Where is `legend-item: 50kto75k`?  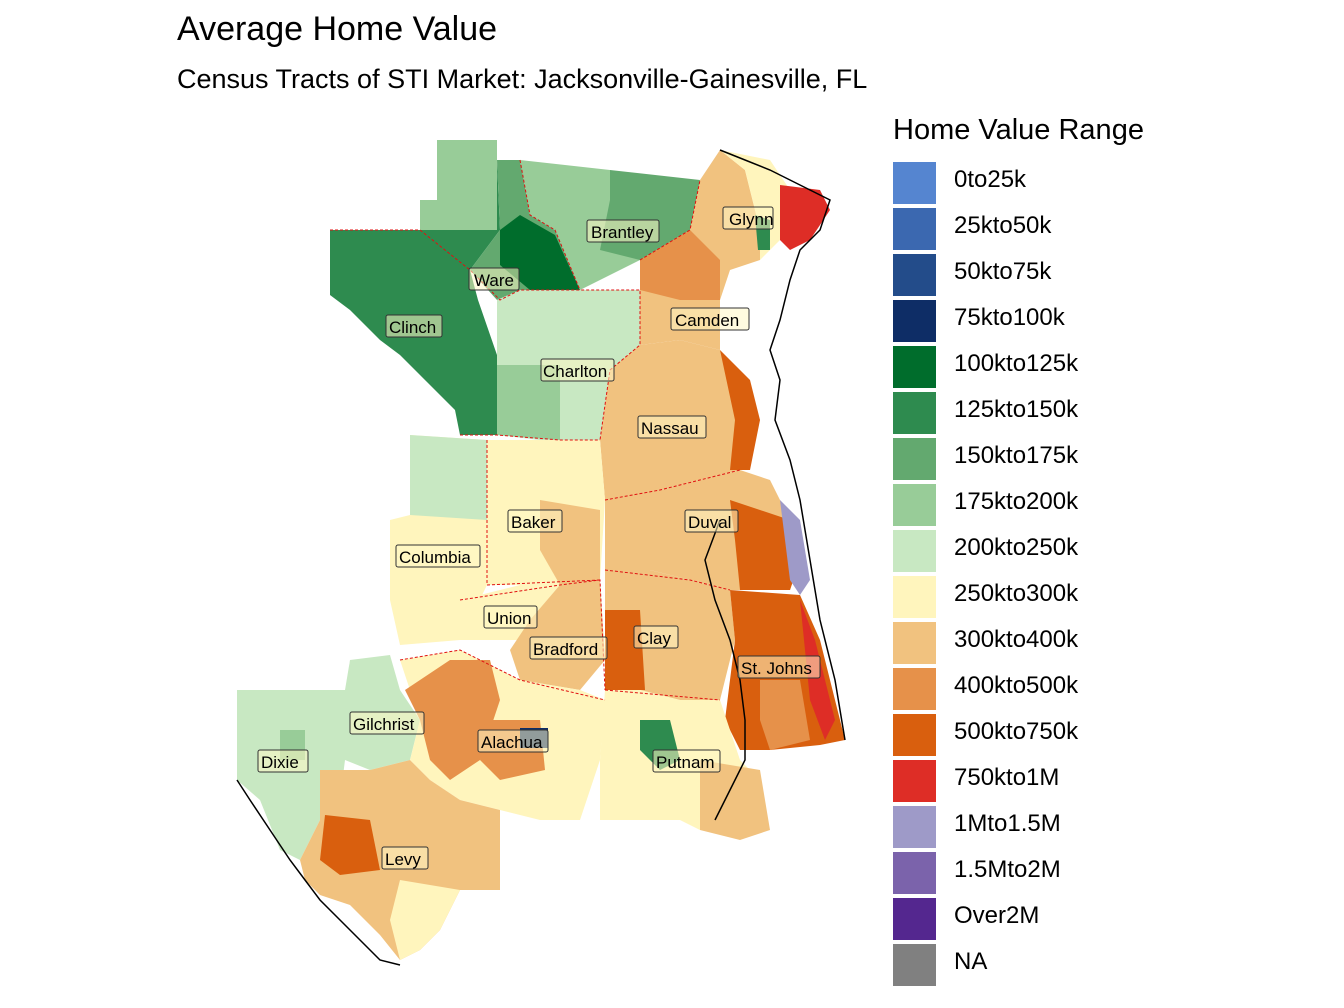
legend-item: 50kto75k is located at coordinates (1018, 275).